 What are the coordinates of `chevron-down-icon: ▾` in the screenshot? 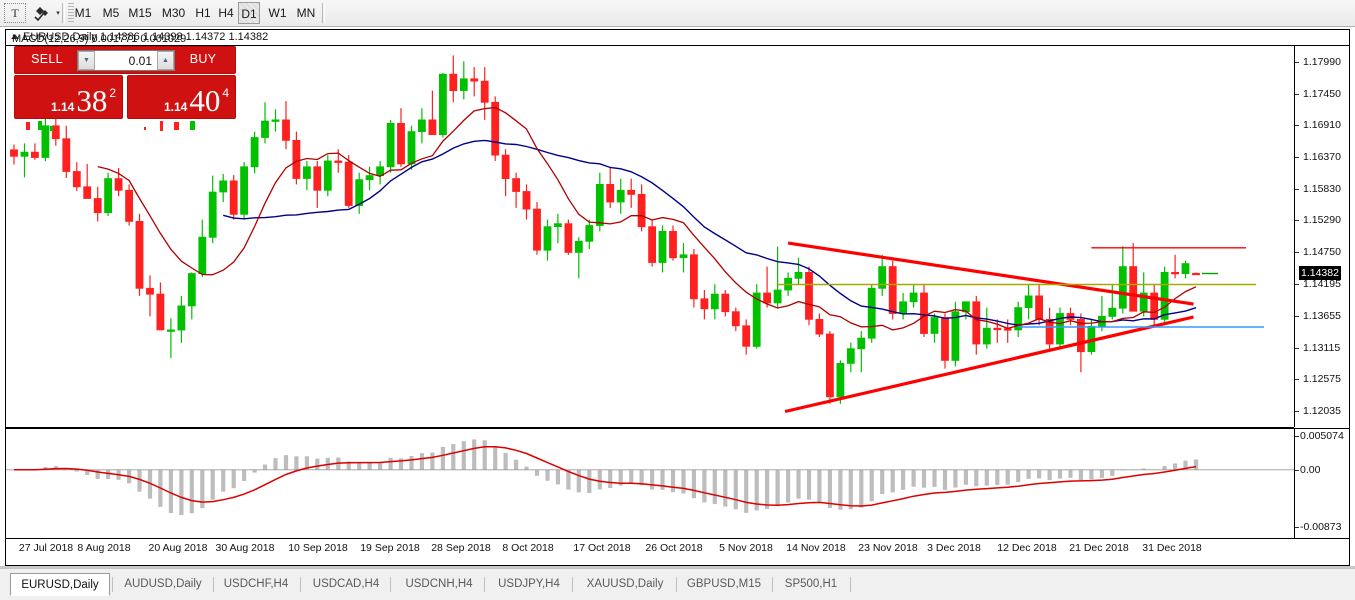 It's located at (58, 13).